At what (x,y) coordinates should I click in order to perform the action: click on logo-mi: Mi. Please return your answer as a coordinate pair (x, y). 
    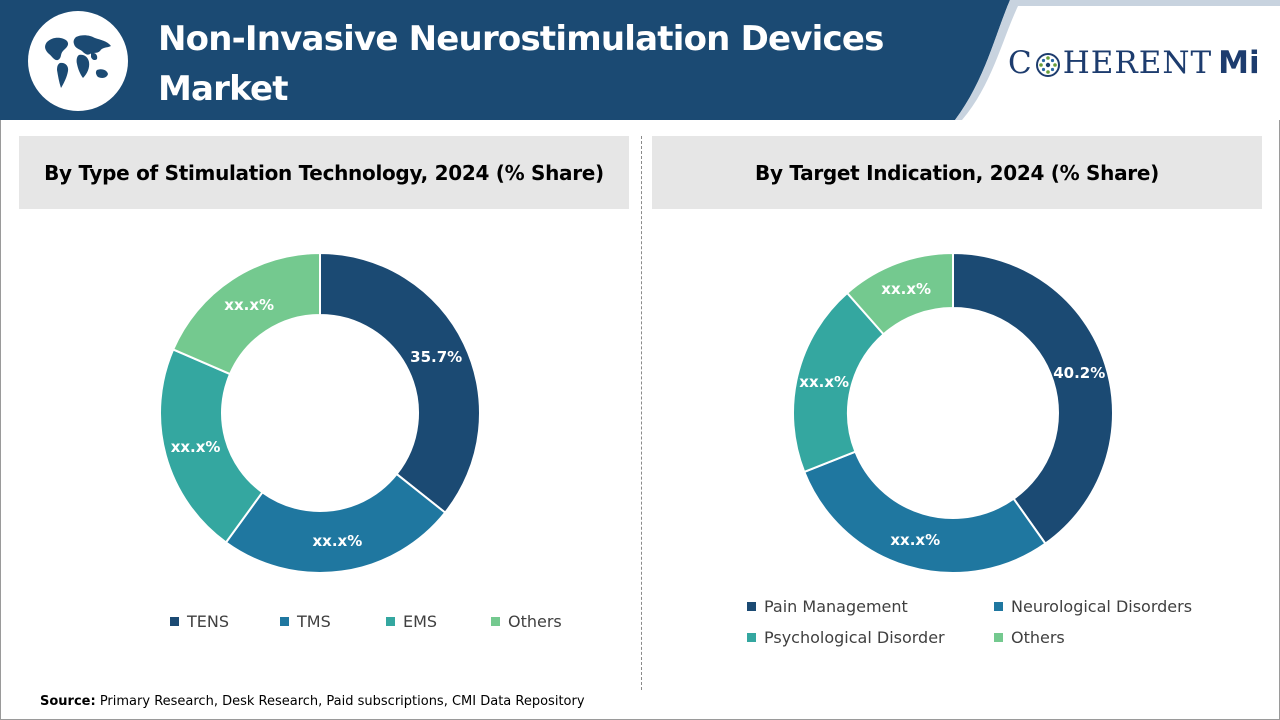
    Looking at the image, I should click on (1239, 63).